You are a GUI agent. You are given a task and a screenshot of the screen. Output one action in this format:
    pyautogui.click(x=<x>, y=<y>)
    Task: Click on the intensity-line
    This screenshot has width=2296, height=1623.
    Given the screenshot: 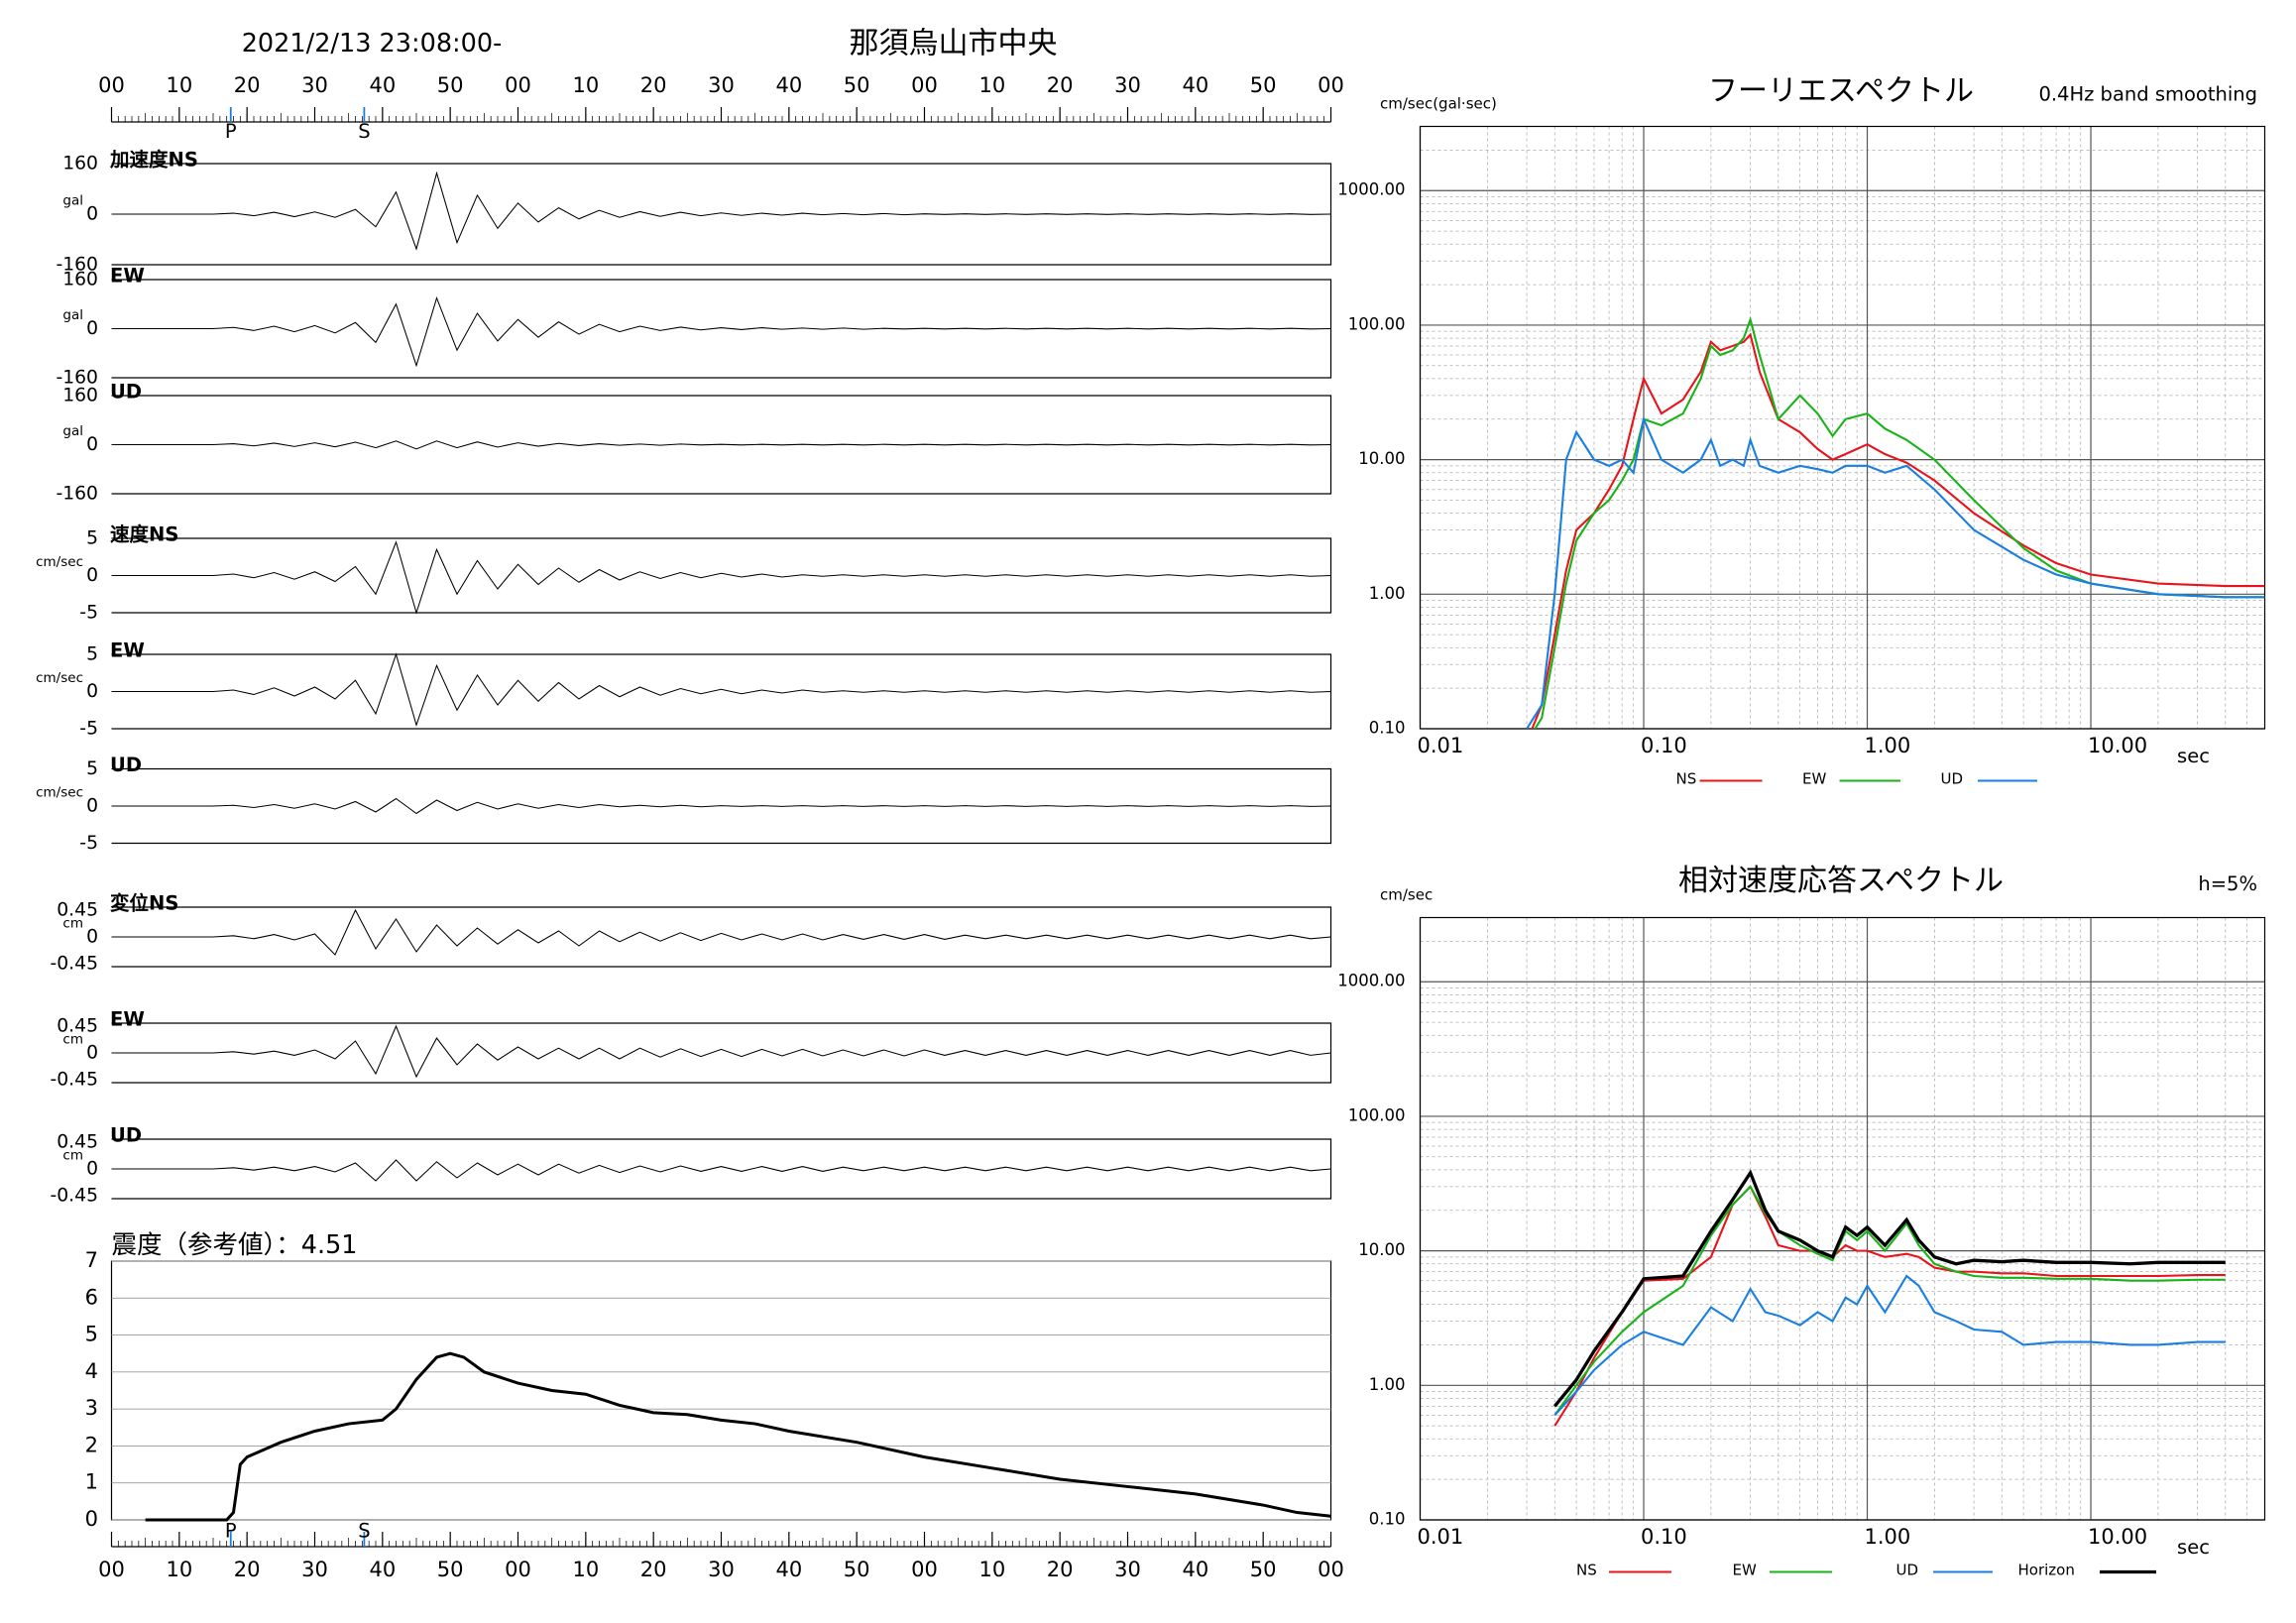 What is the action you would take?
    pyautogui.click(x=738, y=1436)
    